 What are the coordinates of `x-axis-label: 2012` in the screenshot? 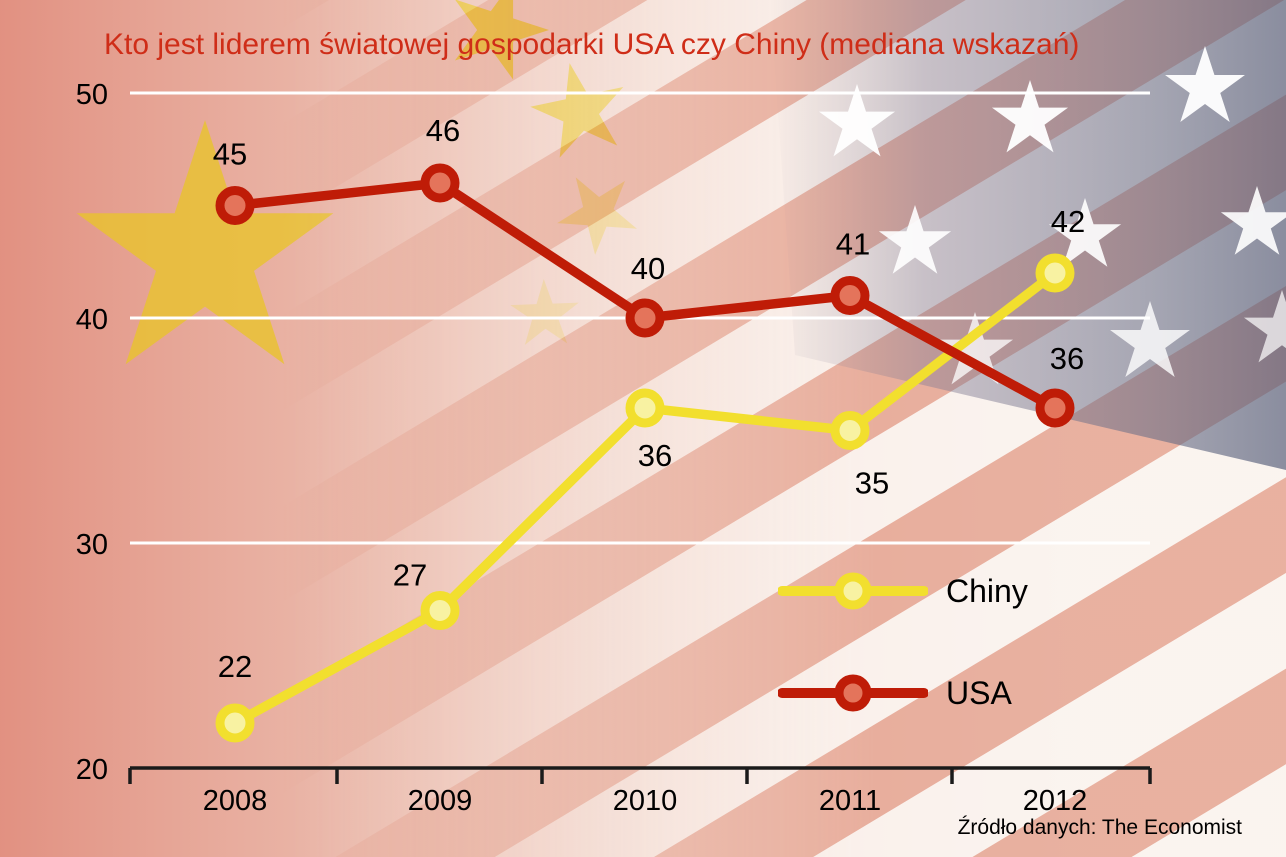 It's located at (1055, 801).